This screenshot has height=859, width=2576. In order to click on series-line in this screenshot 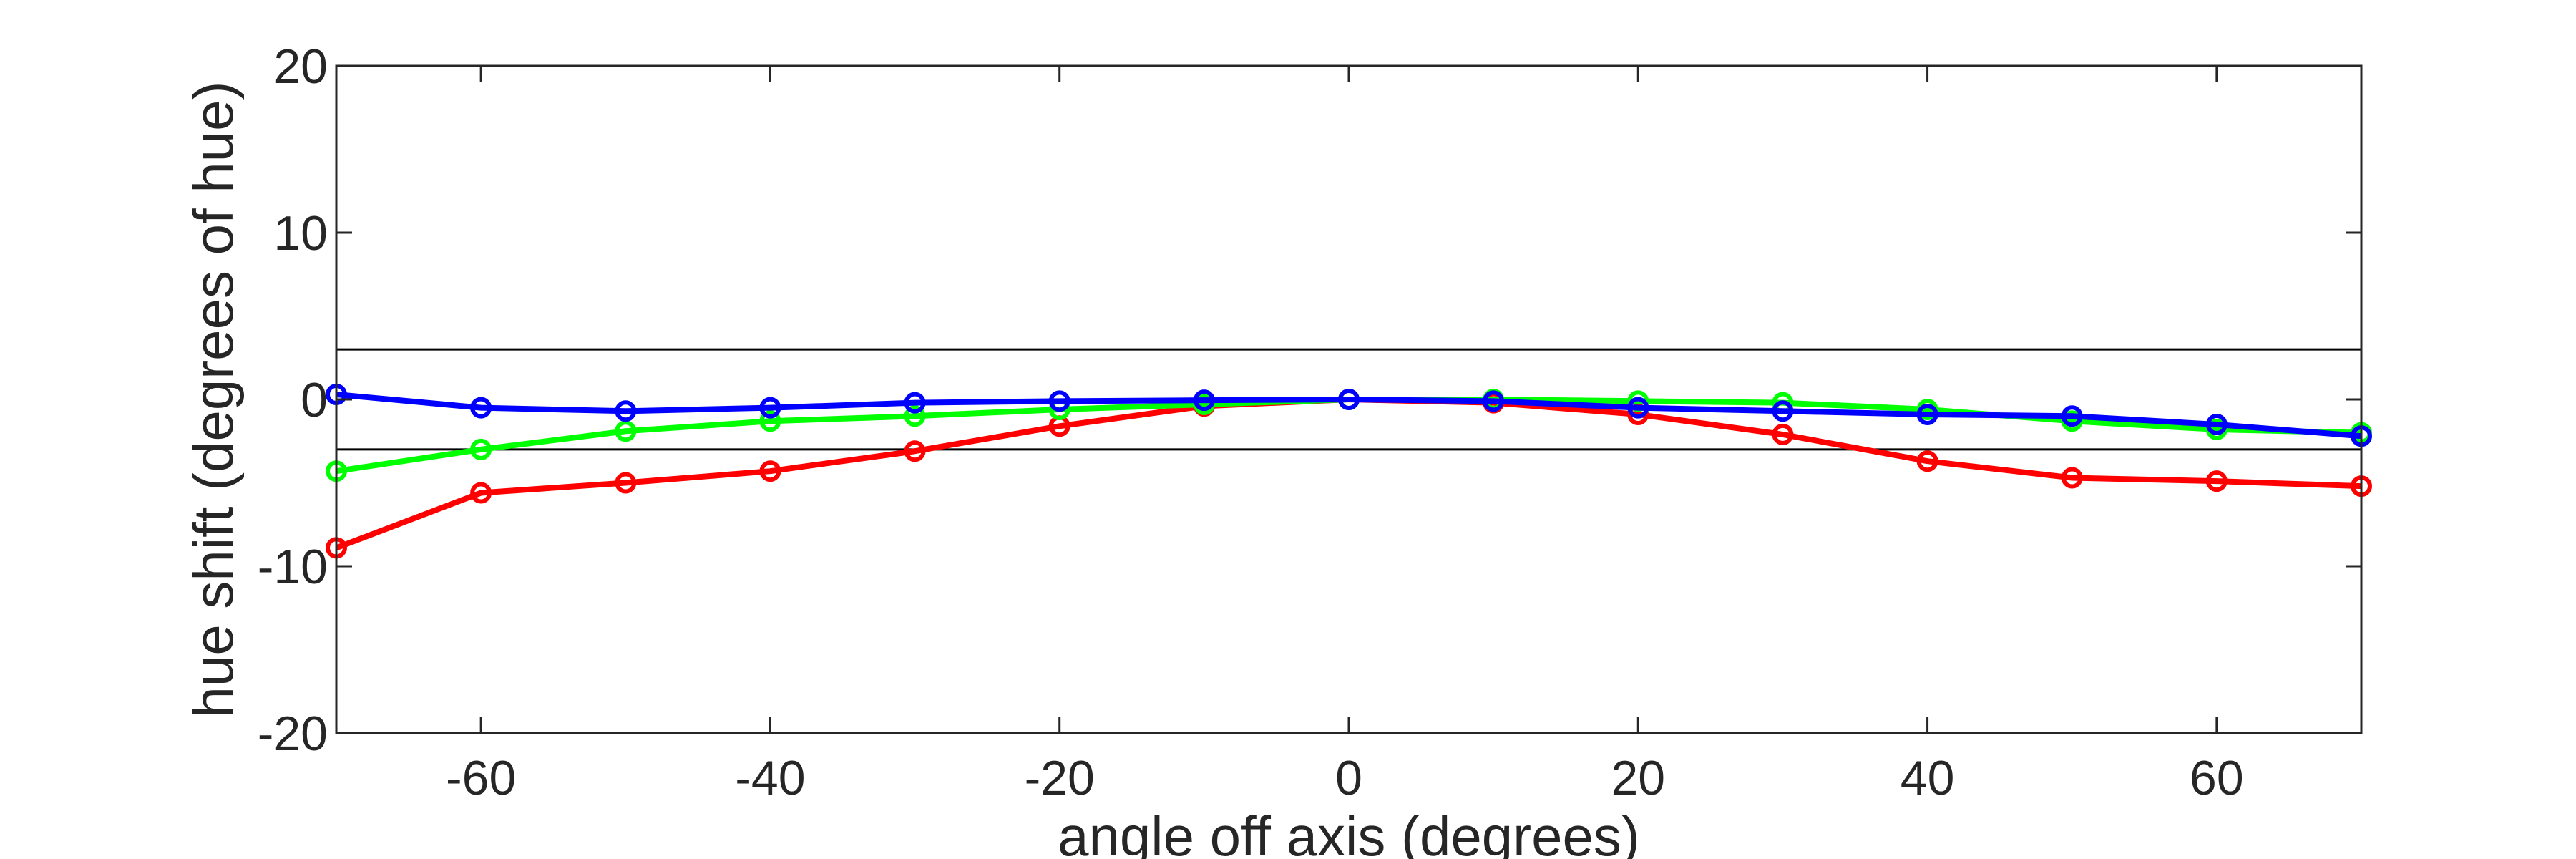, I will do `click(1349, 416)`.